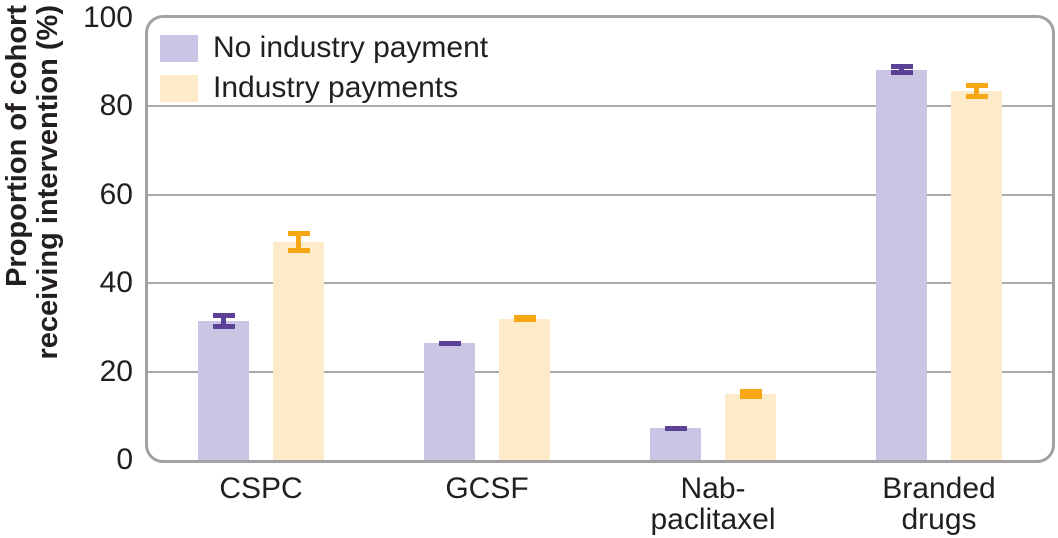 The image size is (1058, 538). What do you see at coordinates (223, 390) in the screenshot?
I see `bar-cspc-no-industry-payment` at bounding box center [223, 390].